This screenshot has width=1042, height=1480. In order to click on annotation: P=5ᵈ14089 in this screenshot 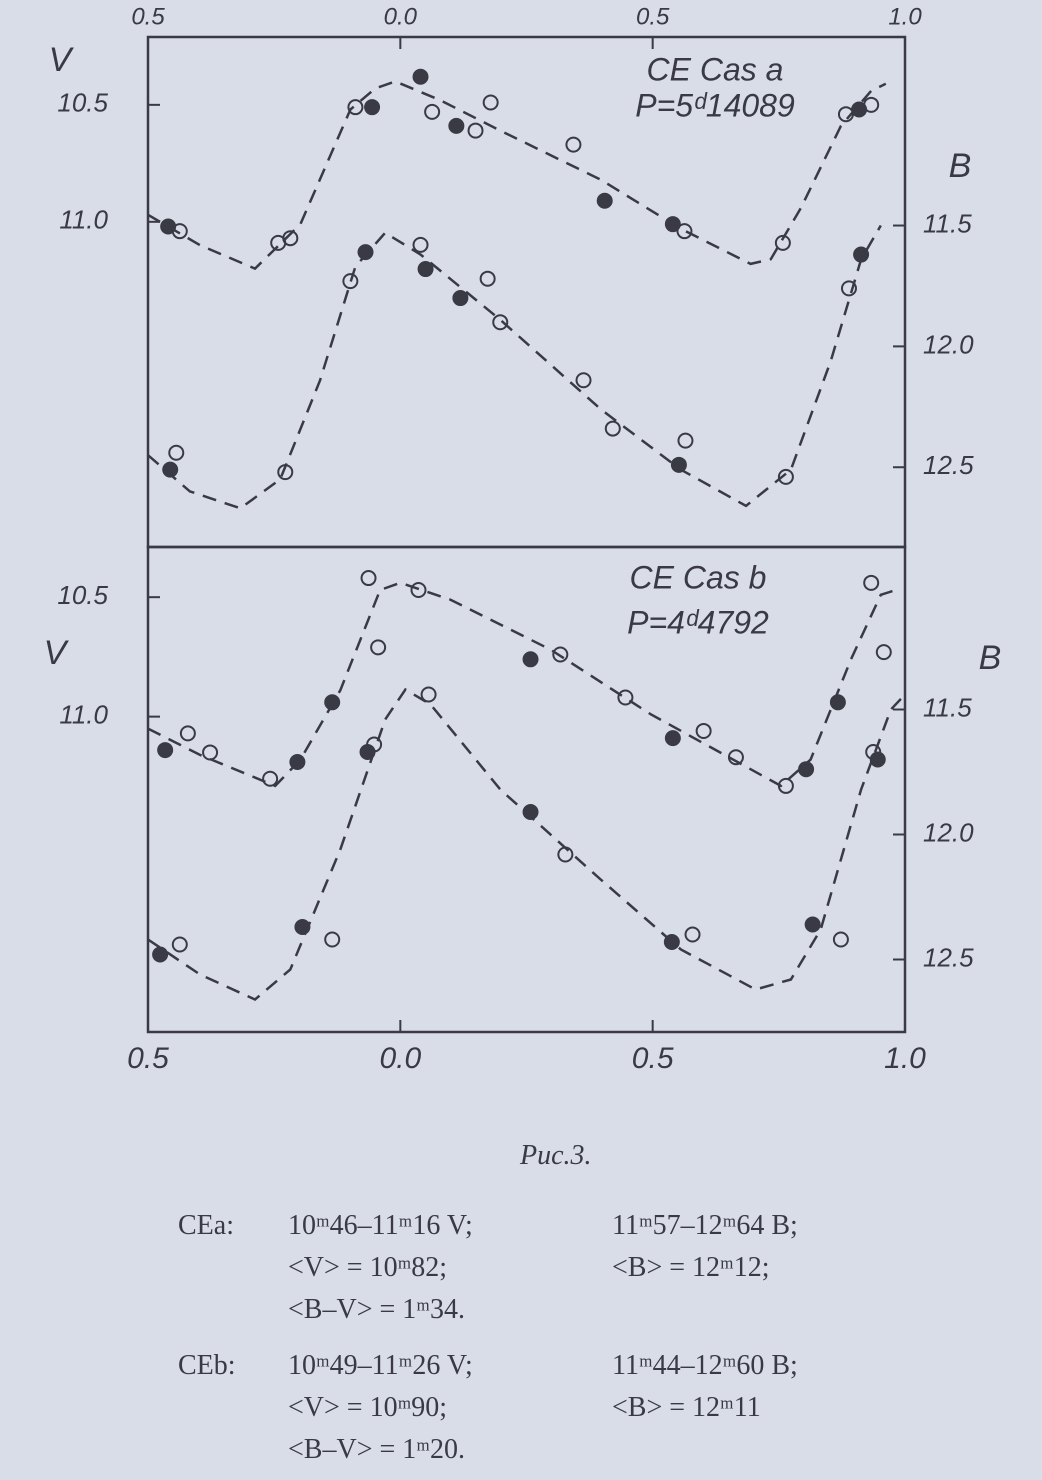, I will do `click(715, 105)`.